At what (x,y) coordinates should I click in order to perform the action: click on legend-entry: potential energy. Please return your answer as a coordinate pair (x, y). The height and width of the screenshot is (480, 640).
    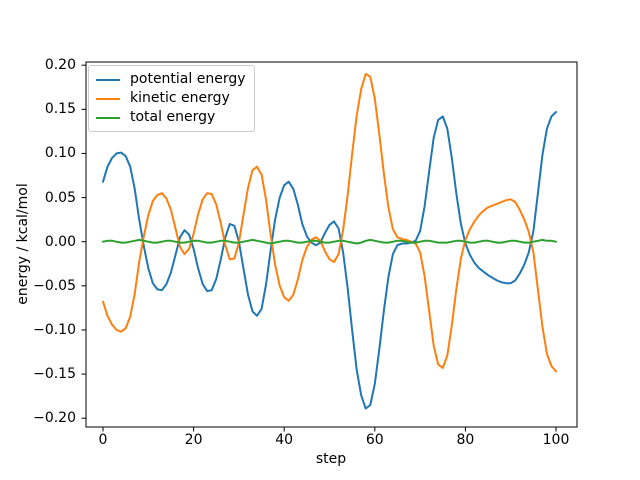
    Looking at the image, I should click on (171, 79).